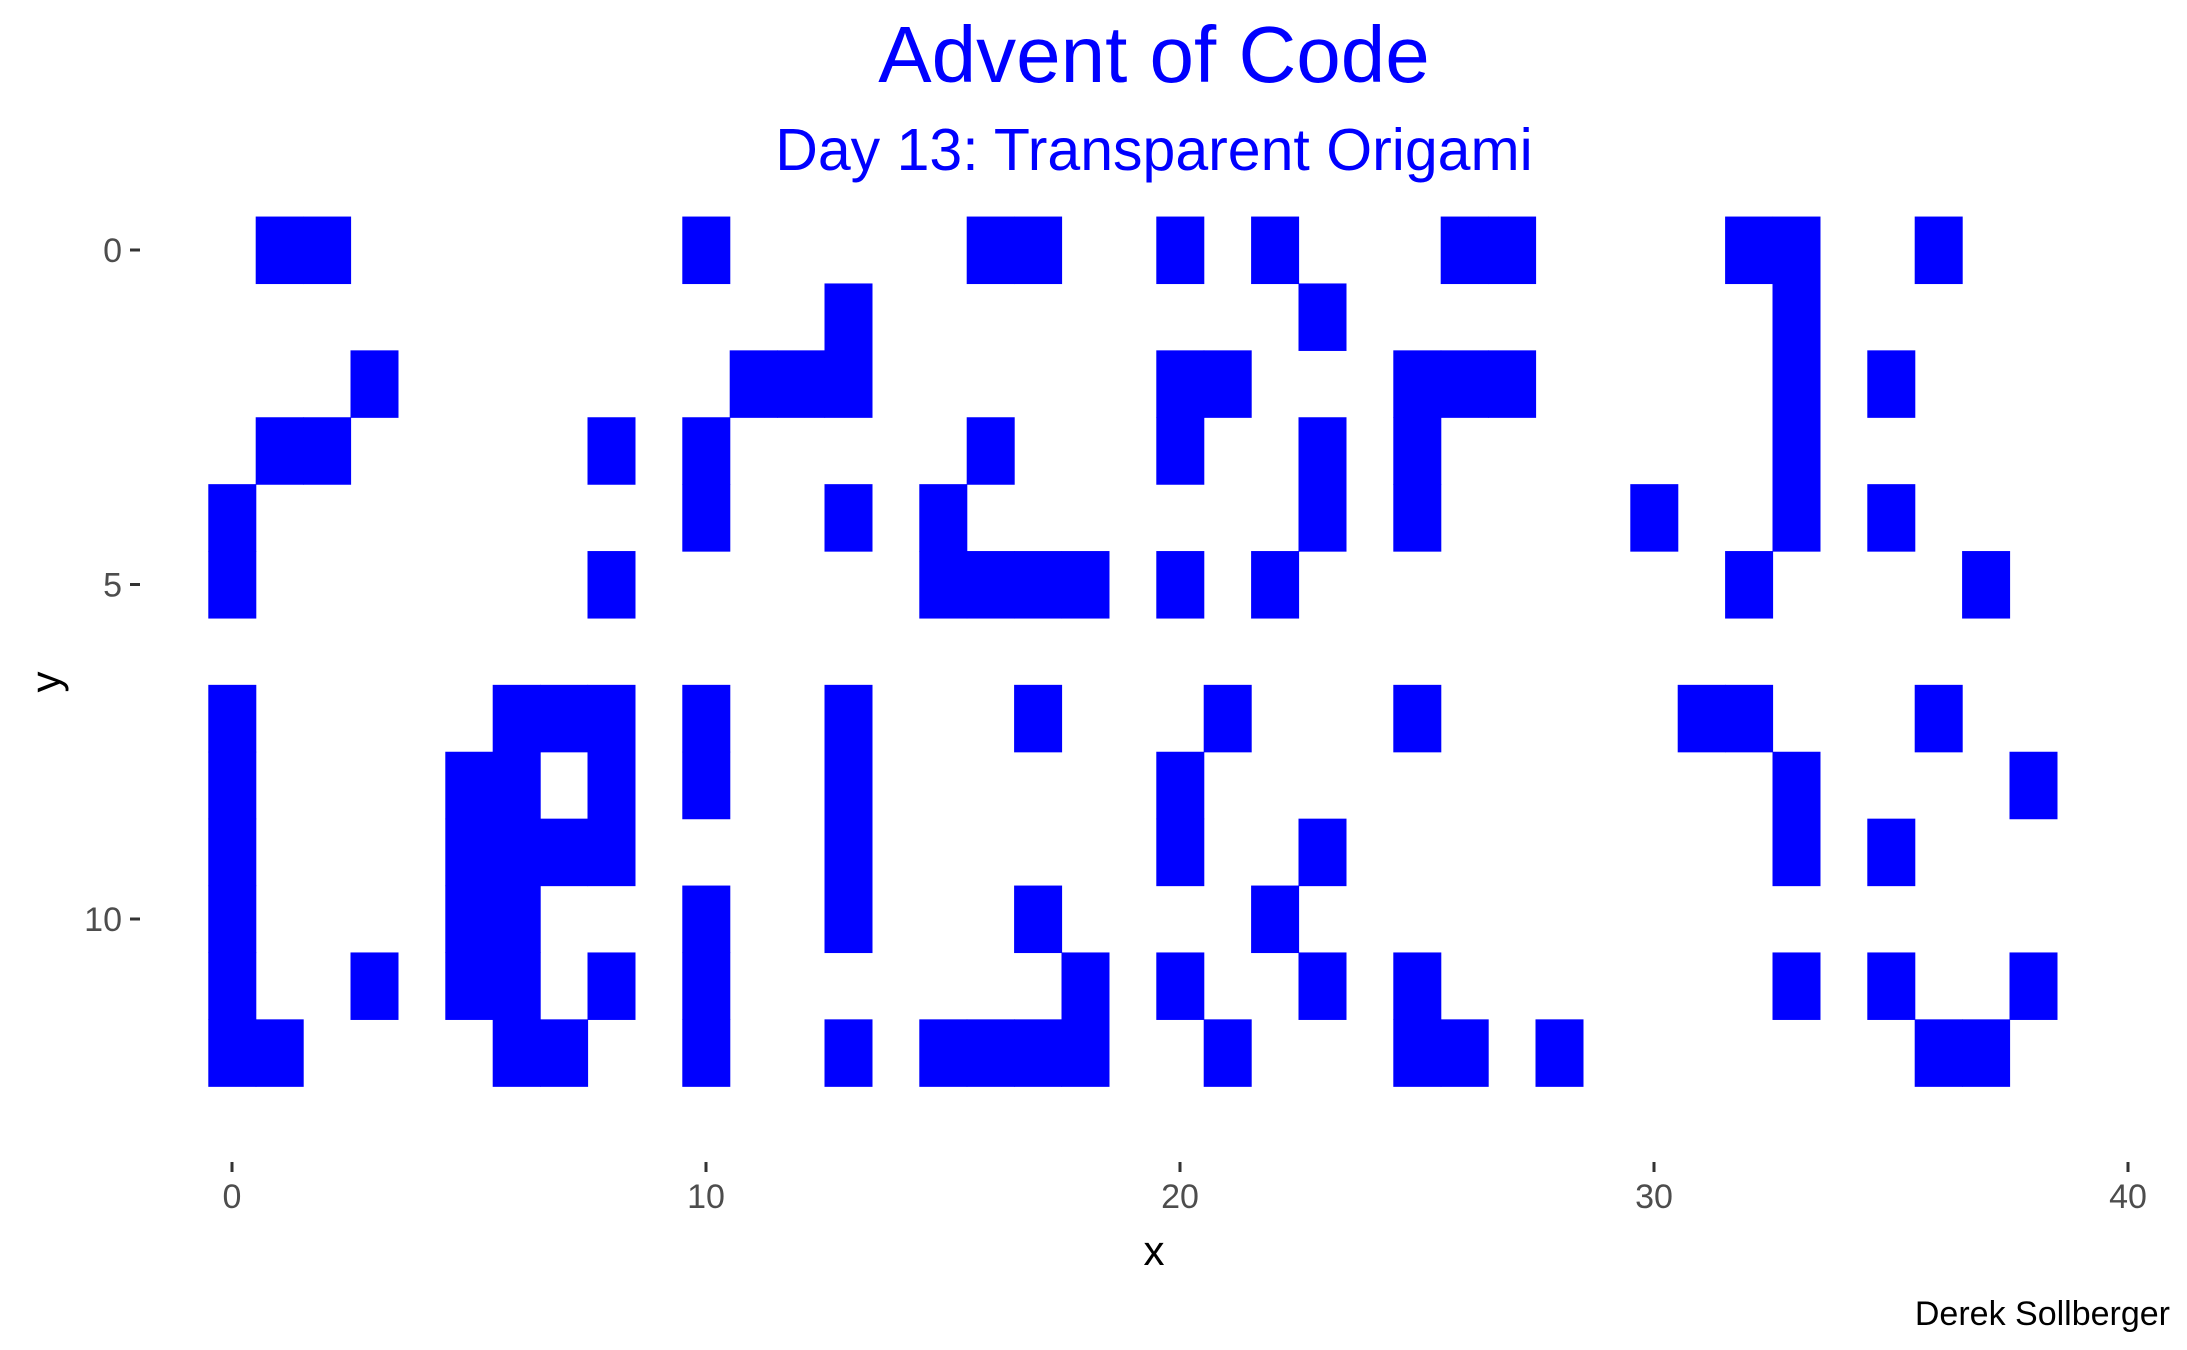 This screenshot has width=2187, height=1350. I want to click on y-axis-label: y, so click(45, 682).